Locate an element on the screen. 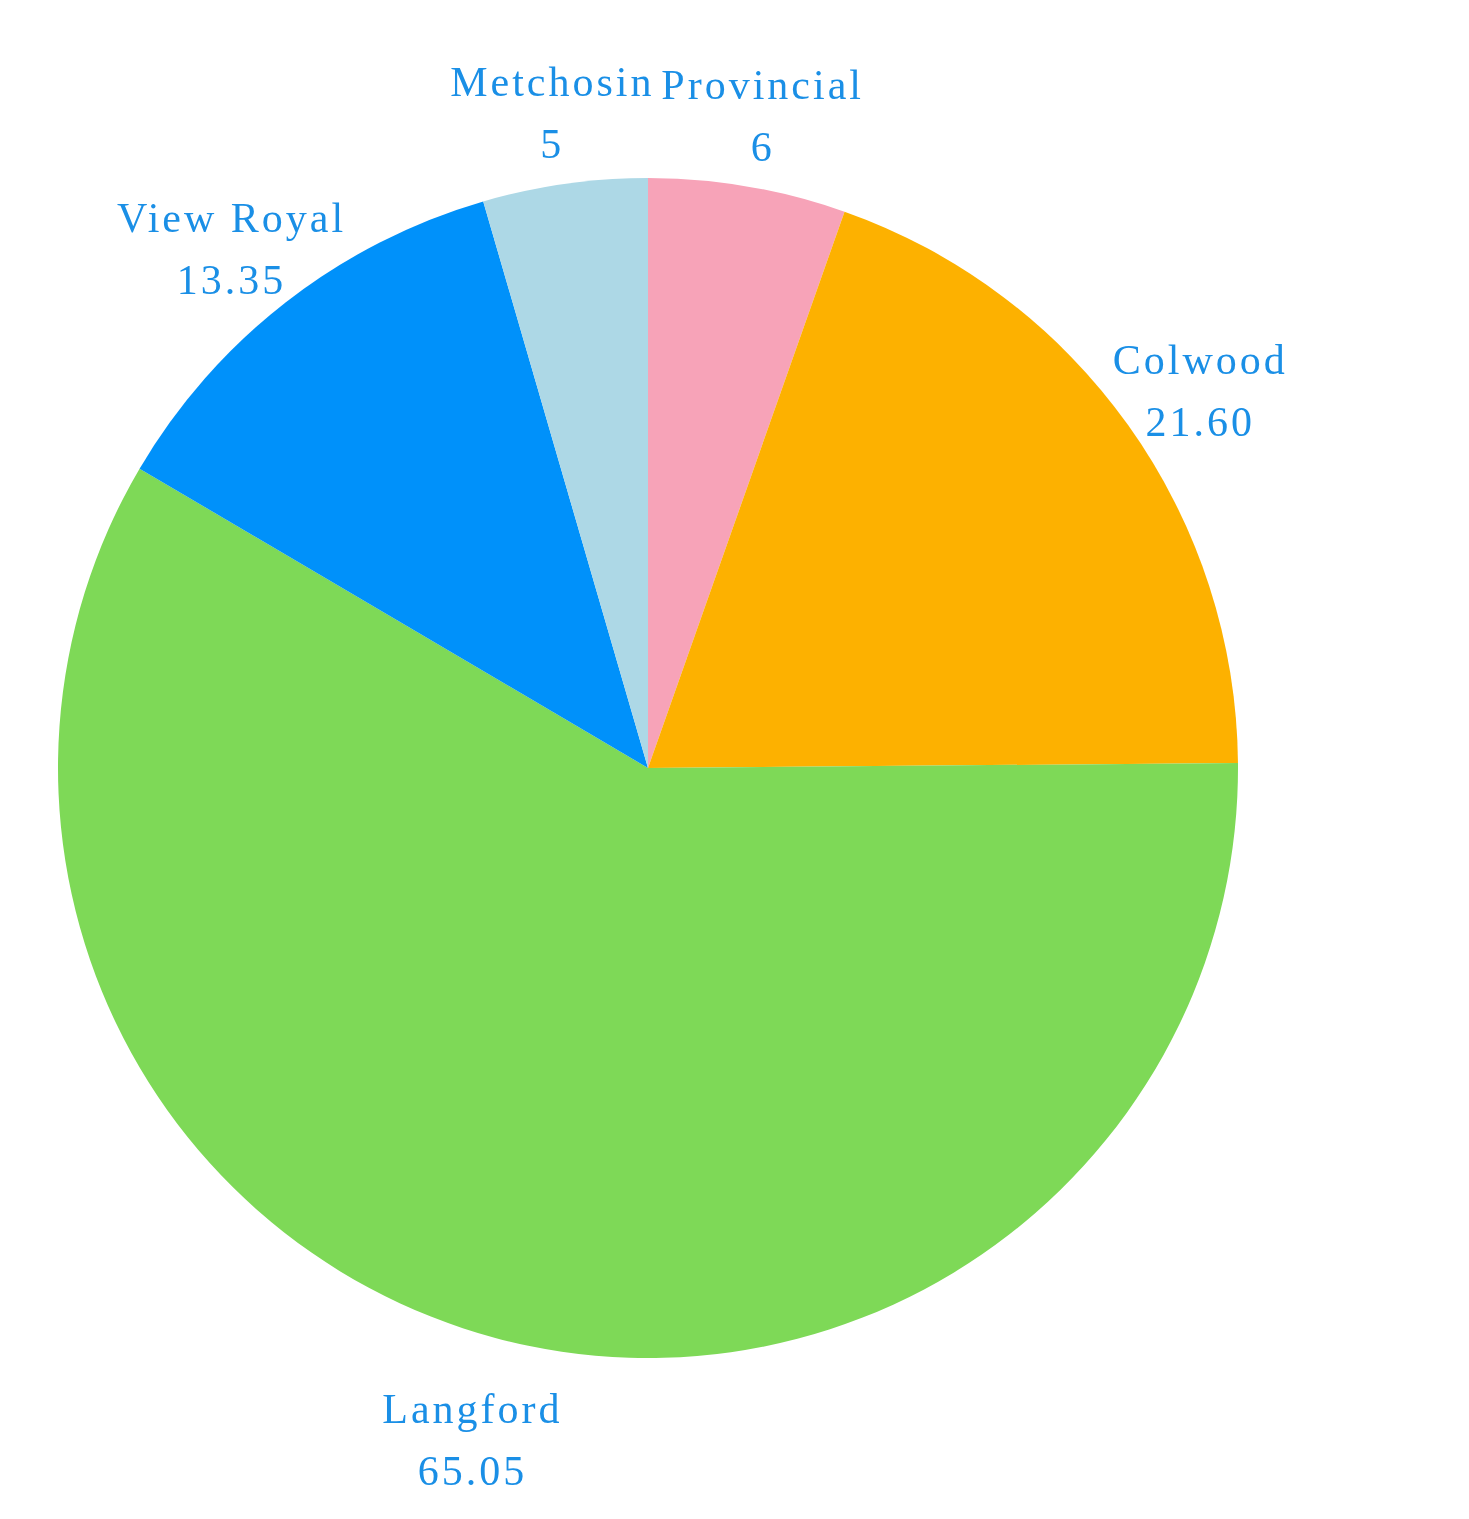 This screenshot has height=1519, width=1469. slice-label: Provincial is located at coordinates (762, 85).